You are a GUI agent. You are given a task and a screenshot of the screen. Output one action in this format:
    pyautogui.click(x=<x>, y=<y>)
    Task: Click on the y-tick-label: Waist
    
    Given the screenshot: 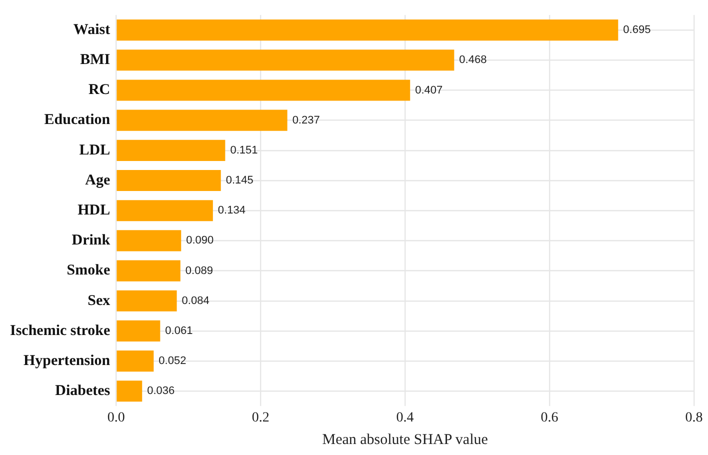 What is the action you would take?
    pyautogui.click(x=91, y=30)
    